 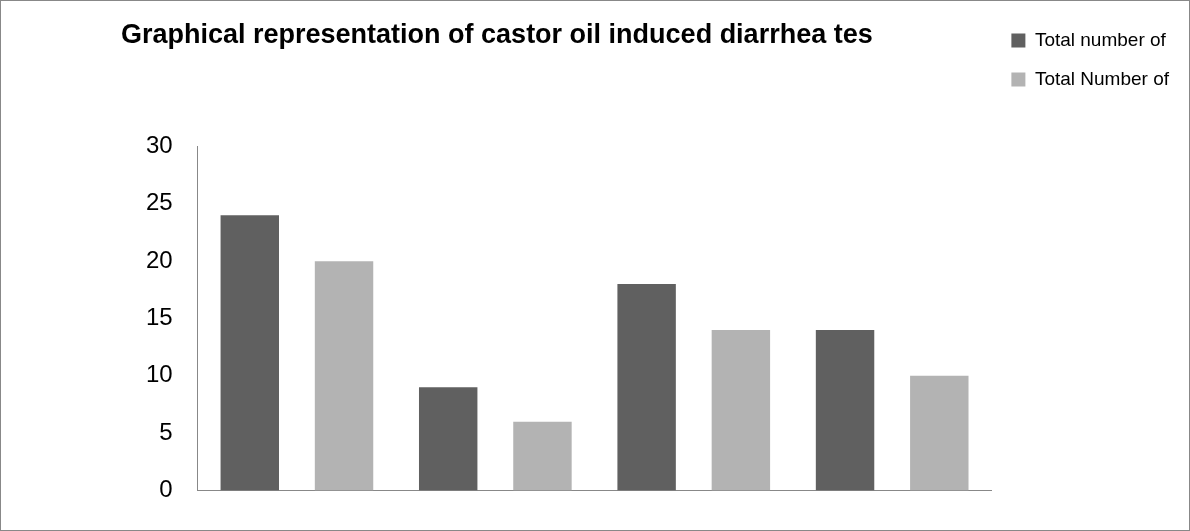 I want to click on y-tick-label: 30, so click(x=159, y=145).